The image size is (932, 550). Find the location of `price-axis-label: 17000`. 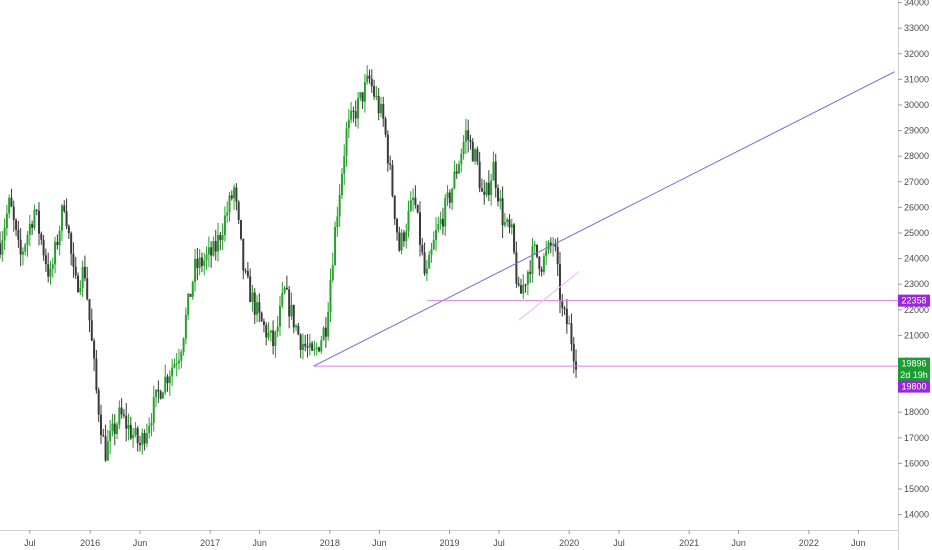

price-axis-label: 17000 is located at coordinates (916, 438).